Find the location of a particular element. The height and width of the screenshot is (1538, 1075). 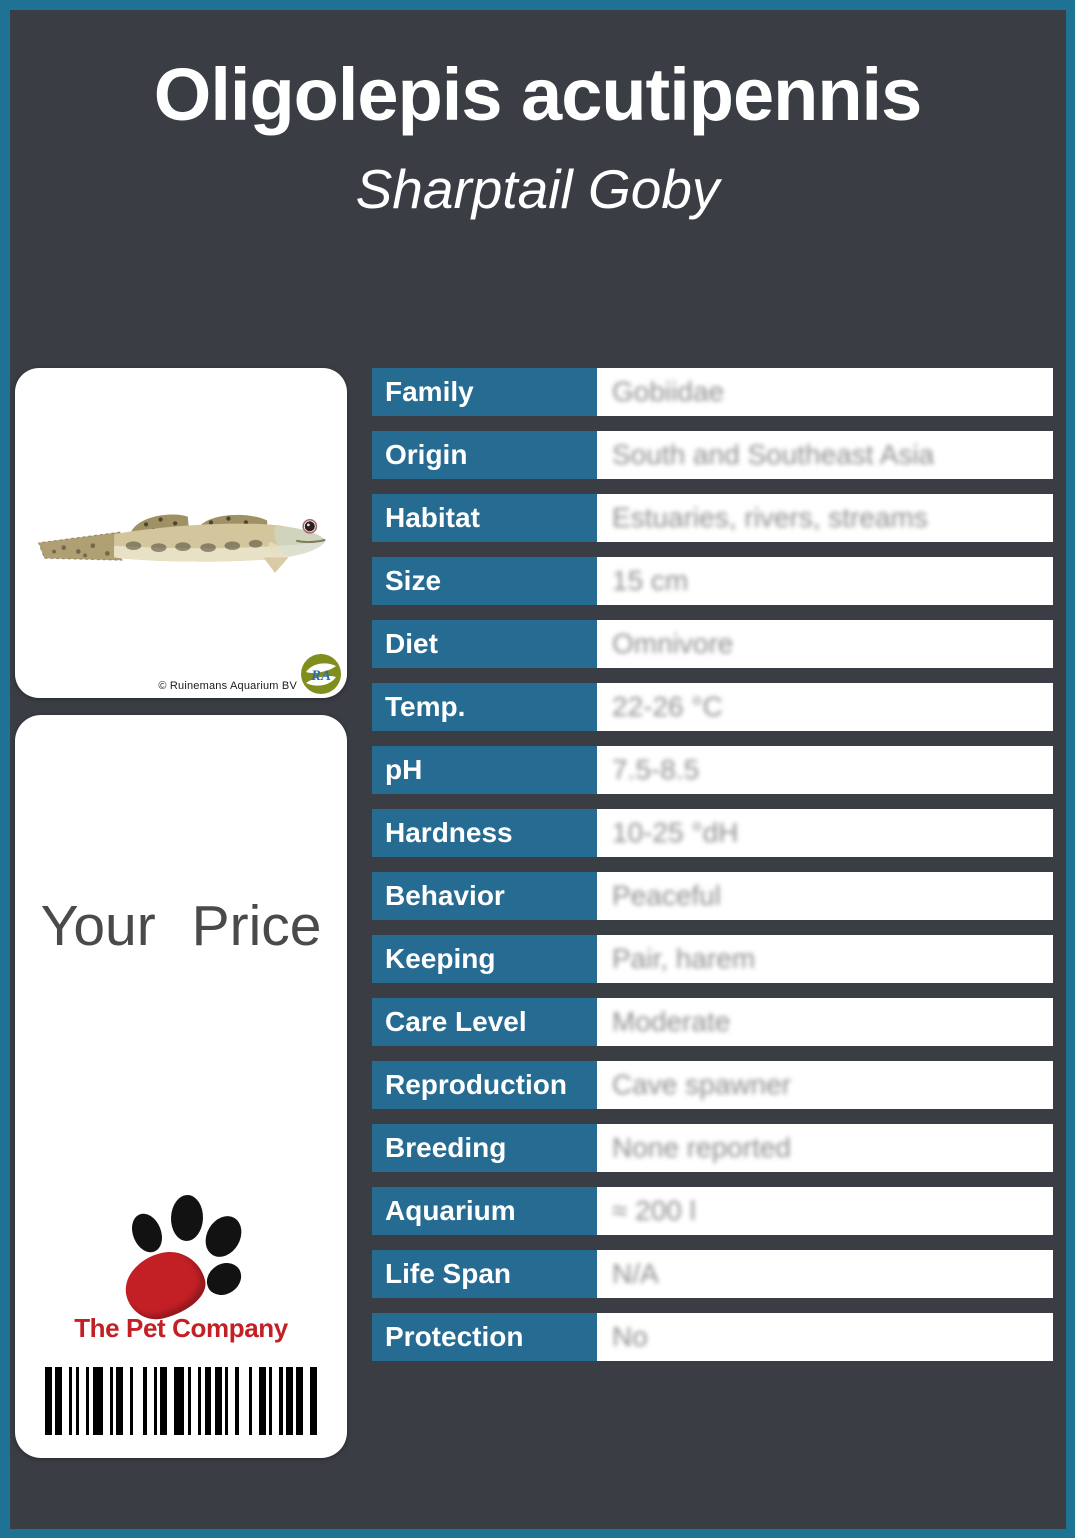

spec-value: 10-25 °dH is located at coordinates (825, 833).